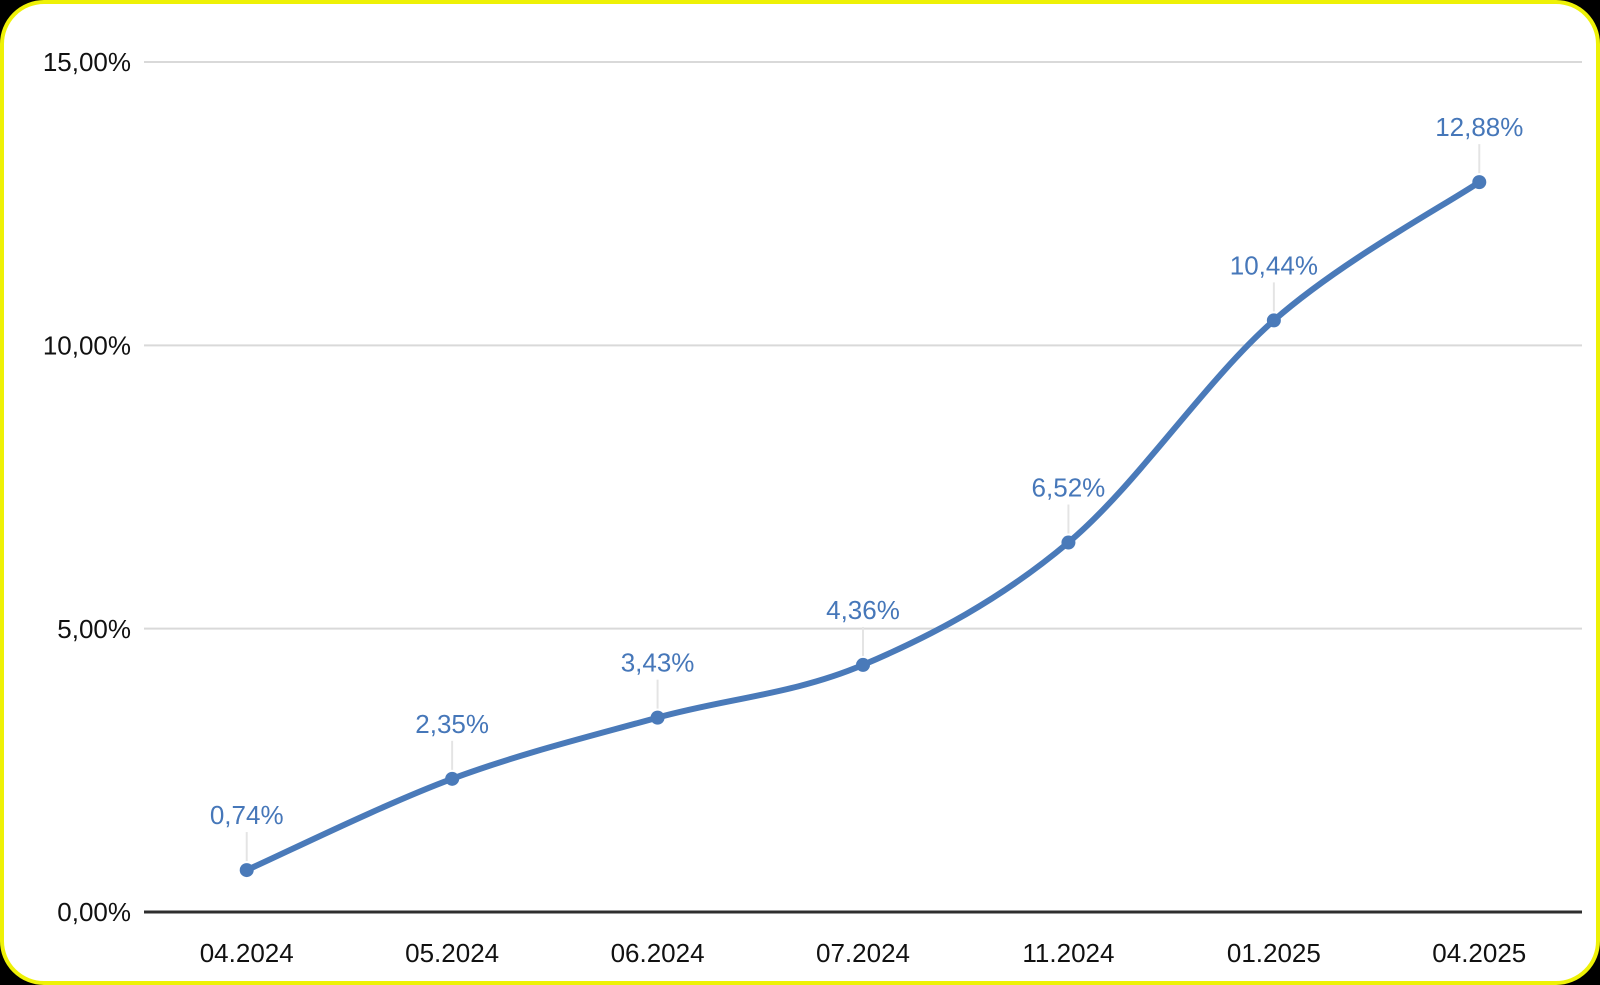 The height and width of the screenshot is (985, 1600). I want to click on data-point-label: 4,36%, so click(863, 610).